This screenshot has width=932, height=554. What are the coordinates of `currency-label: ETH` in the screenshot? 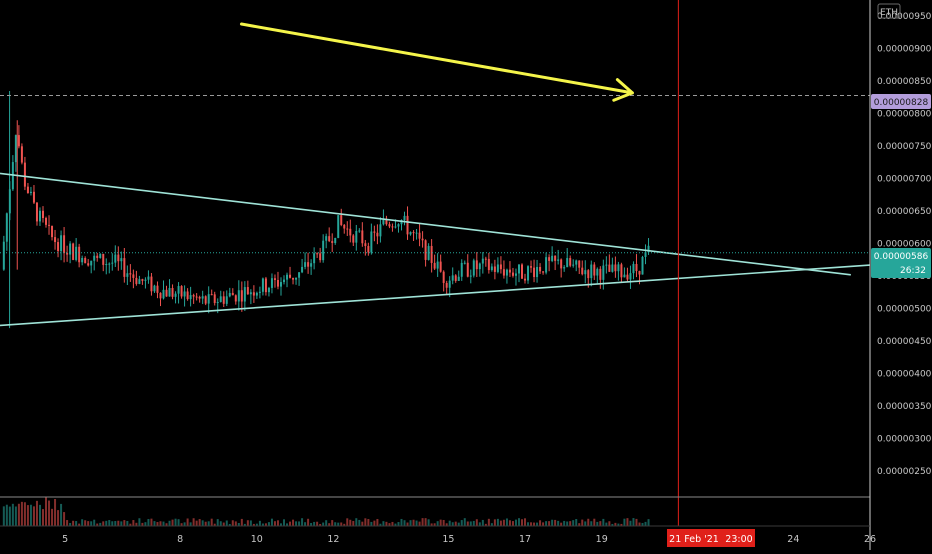 It's located at (889, 13).